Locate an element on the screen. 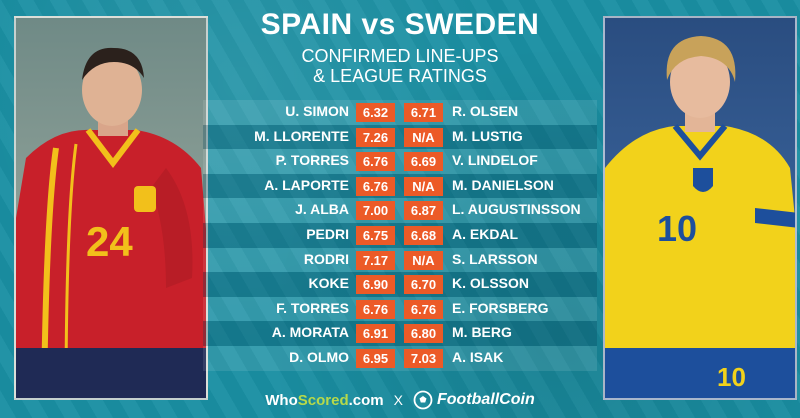  away-player-name: L. AUGUSTINSSON is located at coordinates (516, 209).